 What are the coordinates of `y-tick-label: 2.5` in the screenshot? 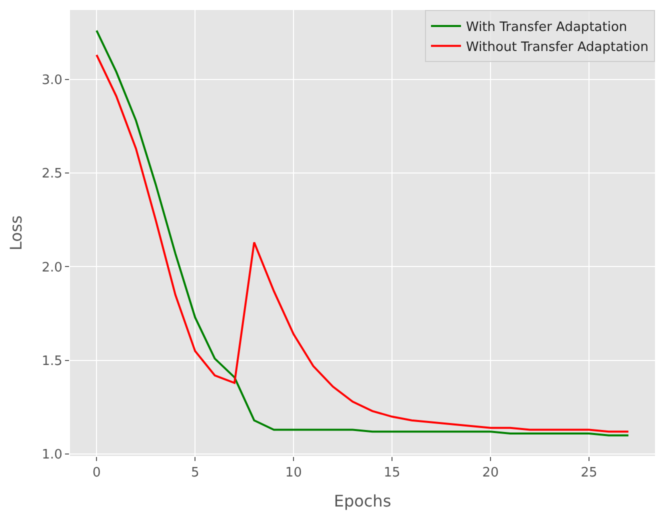 It's located at (52, 174).